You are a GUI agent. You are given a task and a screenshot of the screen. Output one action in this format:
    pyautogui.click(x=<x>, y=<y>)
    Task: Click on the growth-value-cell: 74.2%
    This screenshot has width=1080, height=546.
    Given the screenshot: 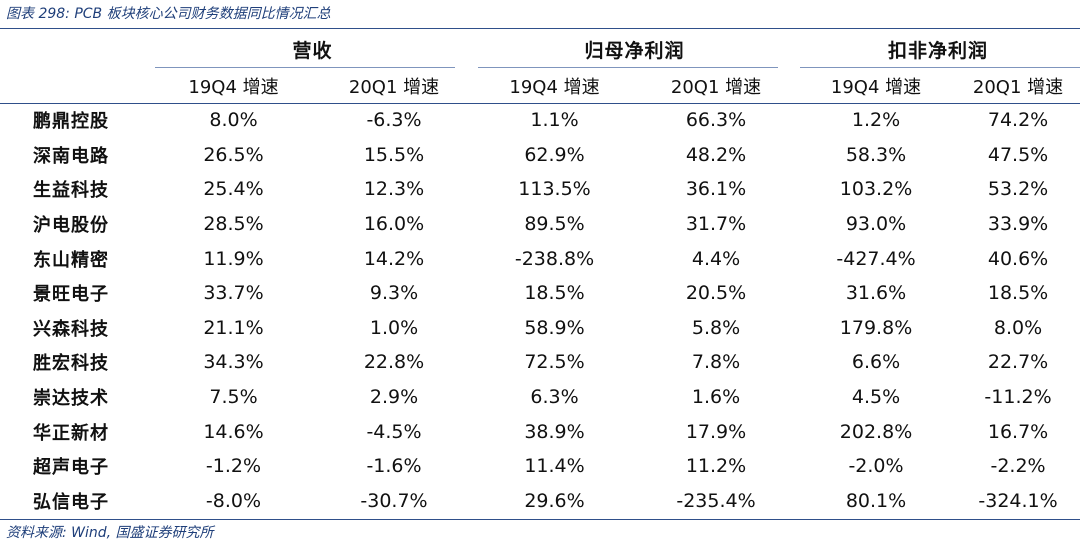 What is the action you would take?
    pyautogui.click(x=1018, y=120)
    